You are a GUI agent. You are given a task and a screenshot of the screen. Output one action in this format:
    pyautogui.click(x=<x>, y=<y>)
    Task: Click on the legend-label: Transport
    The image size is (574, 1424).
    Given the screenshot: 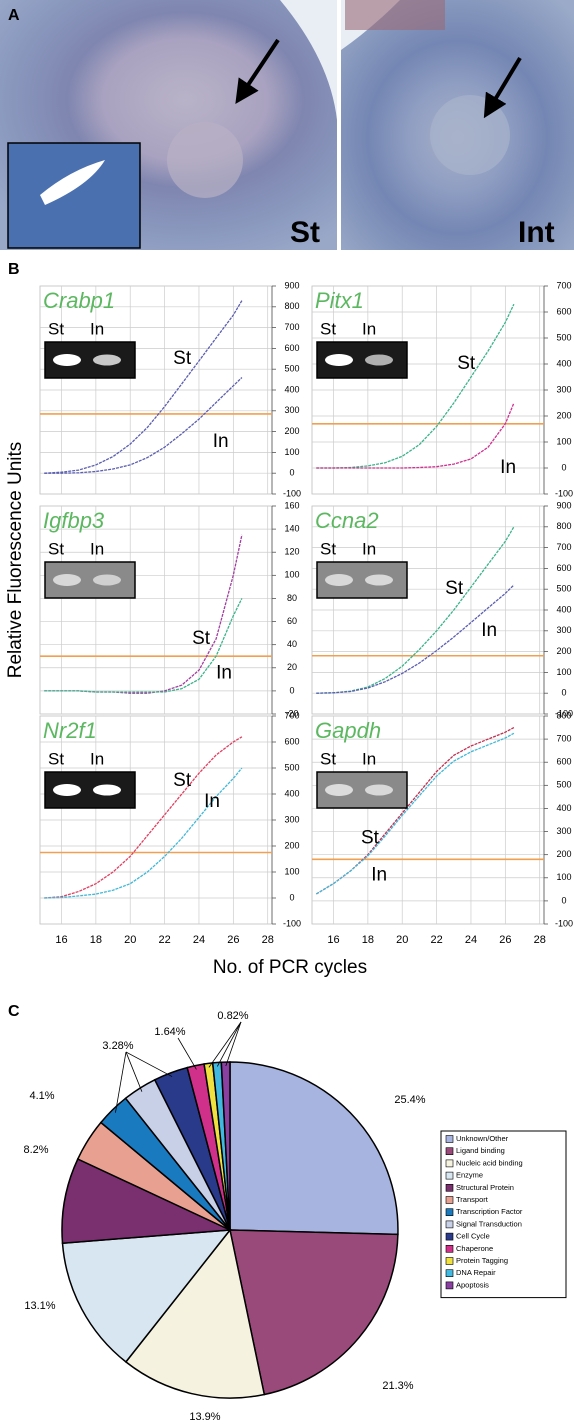 What is the action you would take?
    pyautogui.click(x=472, y=1199)
    